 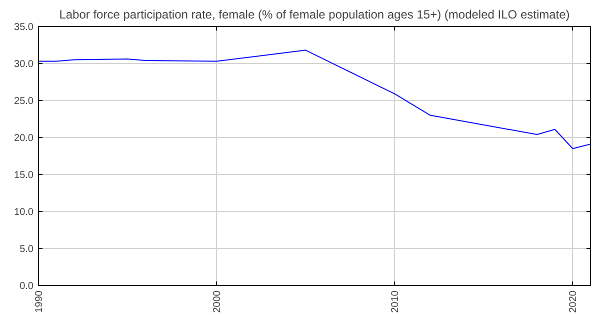 I want to click on x-tick-label: 2000, so click(x=218, y=301).